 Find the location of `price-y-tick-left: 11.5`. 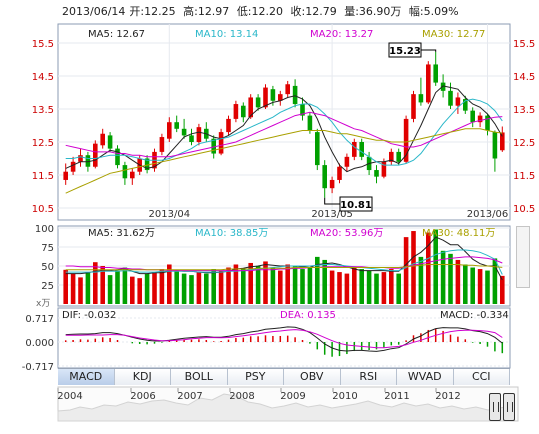

price-y-tick-left: 11.5 is located at coordinates (43, 176).